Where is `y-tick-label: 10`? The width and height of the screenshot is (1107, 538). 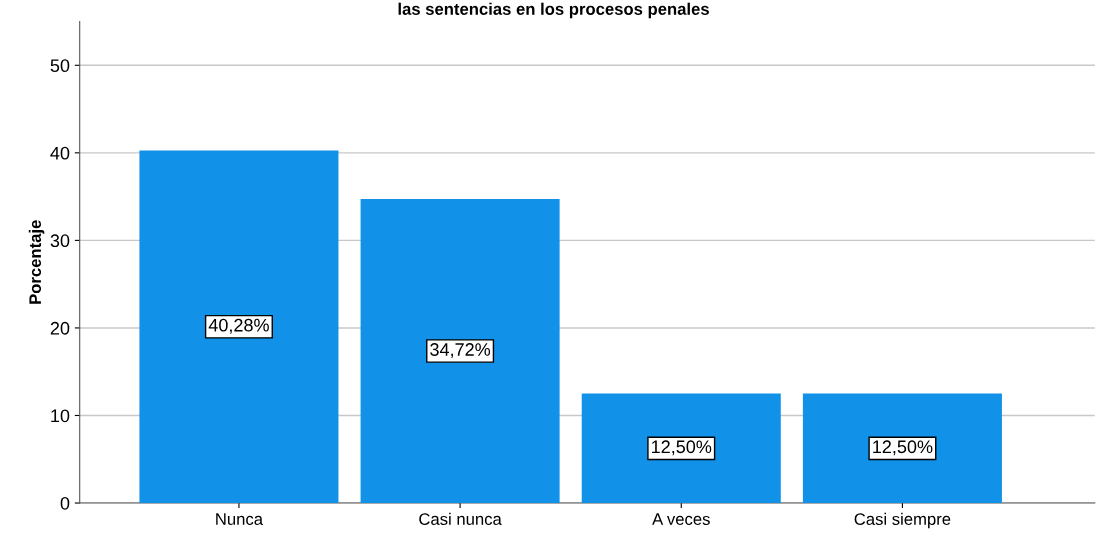 y-tick-label: 10 is located at coordinates (60, 416).